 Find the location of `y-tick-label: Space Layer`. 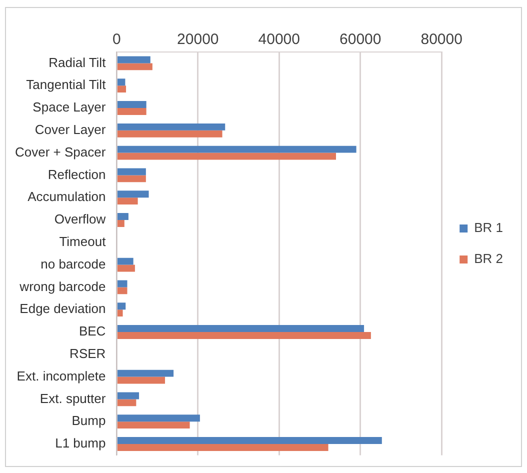

y-tick-label: Space Layer is located at coordinates (69, 107).